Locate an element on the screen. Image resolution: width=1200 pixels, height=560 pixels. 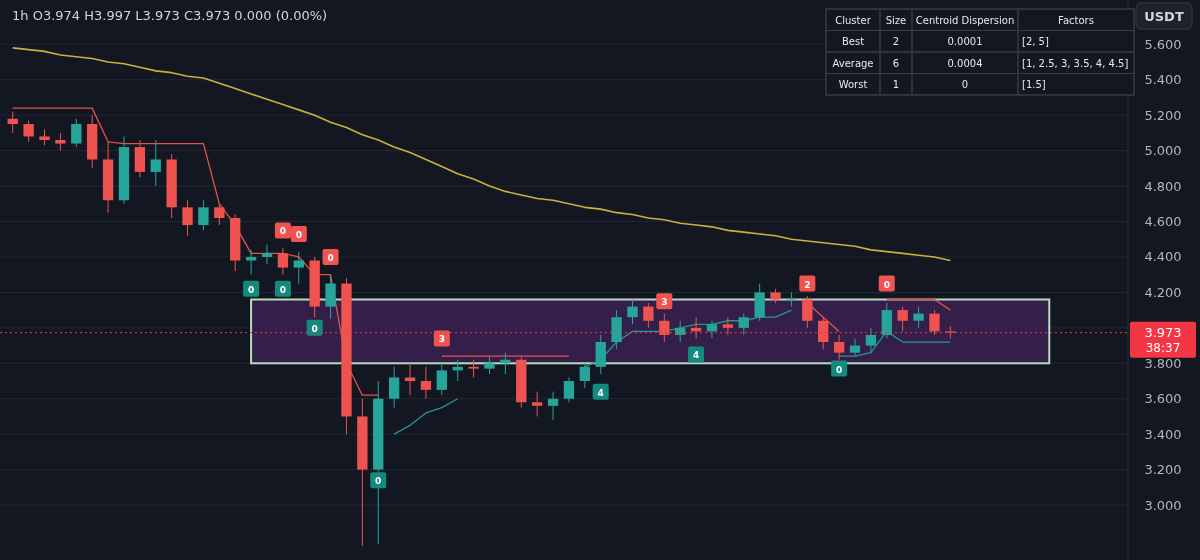
text: 38:37 is located at coordinates (1163, 347).